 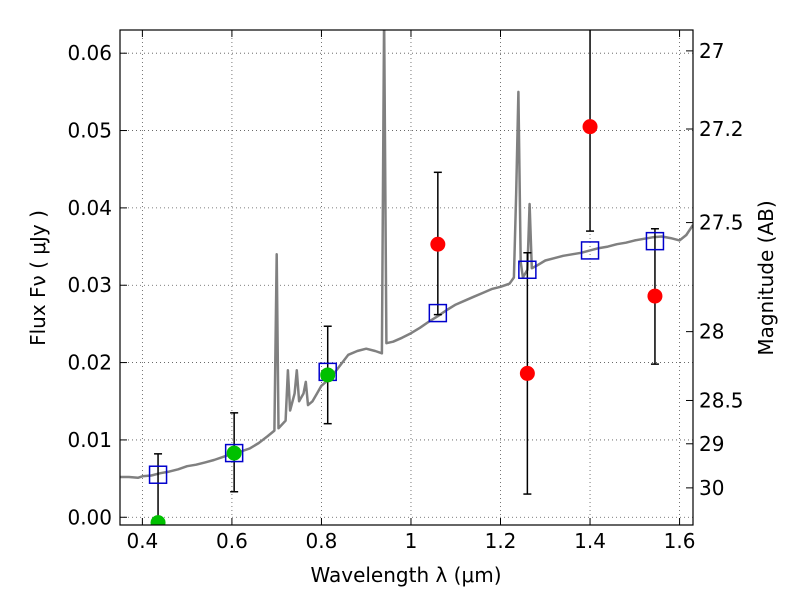 What do you see at coordinates (89, 285) in the screenshot?
I see `y-tick-label: 0.03` at bounding box center [89, 285].